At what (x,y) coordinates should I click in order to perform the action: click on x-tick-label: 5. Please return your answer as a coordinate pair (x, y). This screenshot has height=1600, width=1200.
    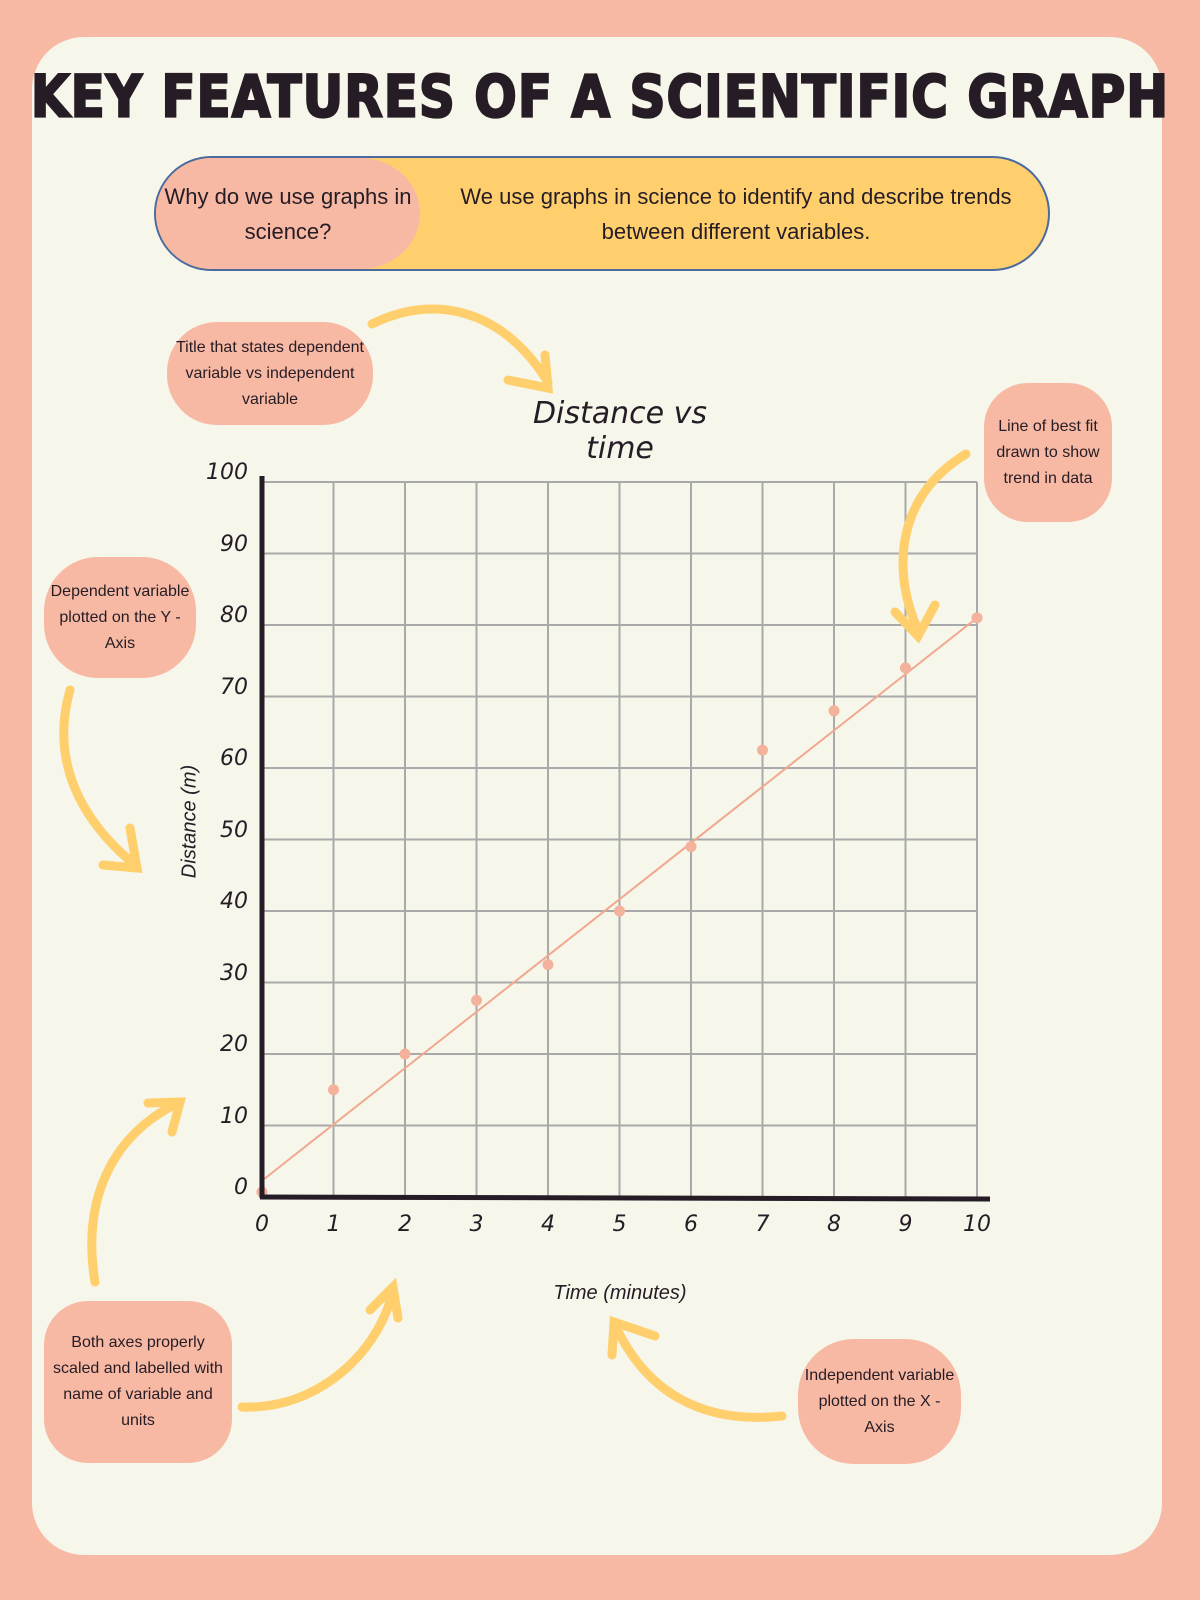
    Looking at the image, I should click on (619, 1224).